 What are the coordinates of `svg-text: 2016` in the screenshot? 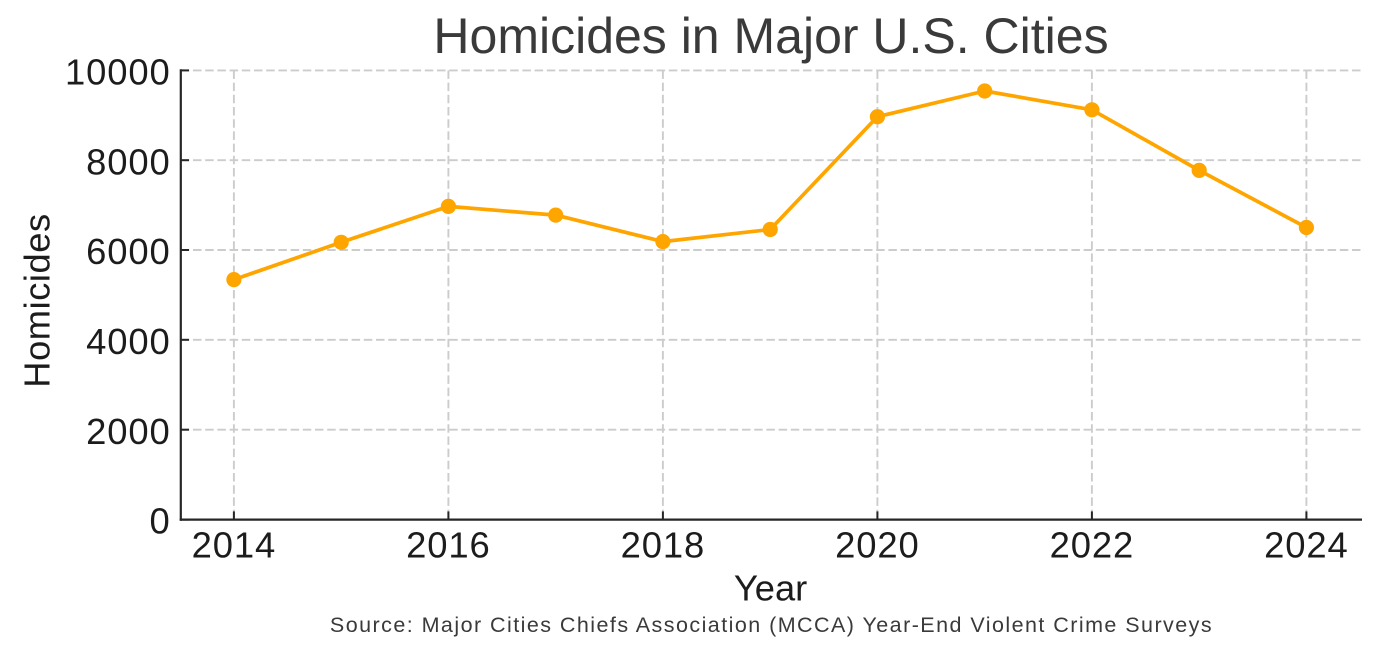 It's located at (448, 544).